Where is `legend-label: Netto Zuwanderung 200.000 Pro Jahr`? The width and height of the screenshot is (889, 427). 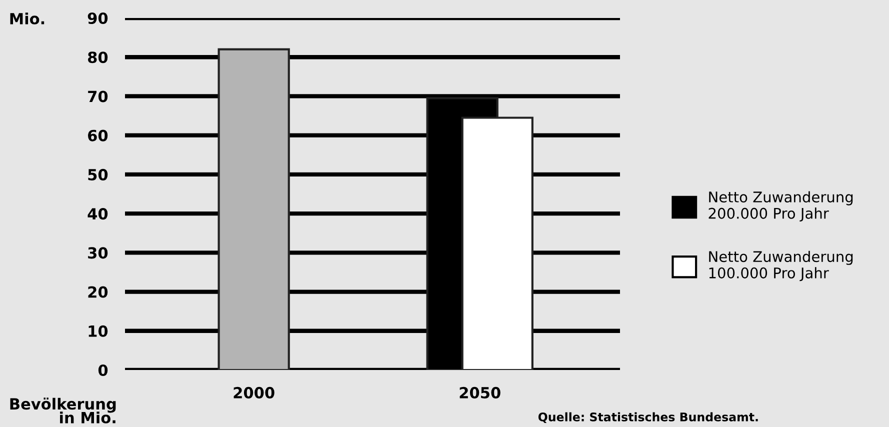
legend-label: Netto Zuwanderung 200.000 Pro Jahr is located at coordinates (780, 206).